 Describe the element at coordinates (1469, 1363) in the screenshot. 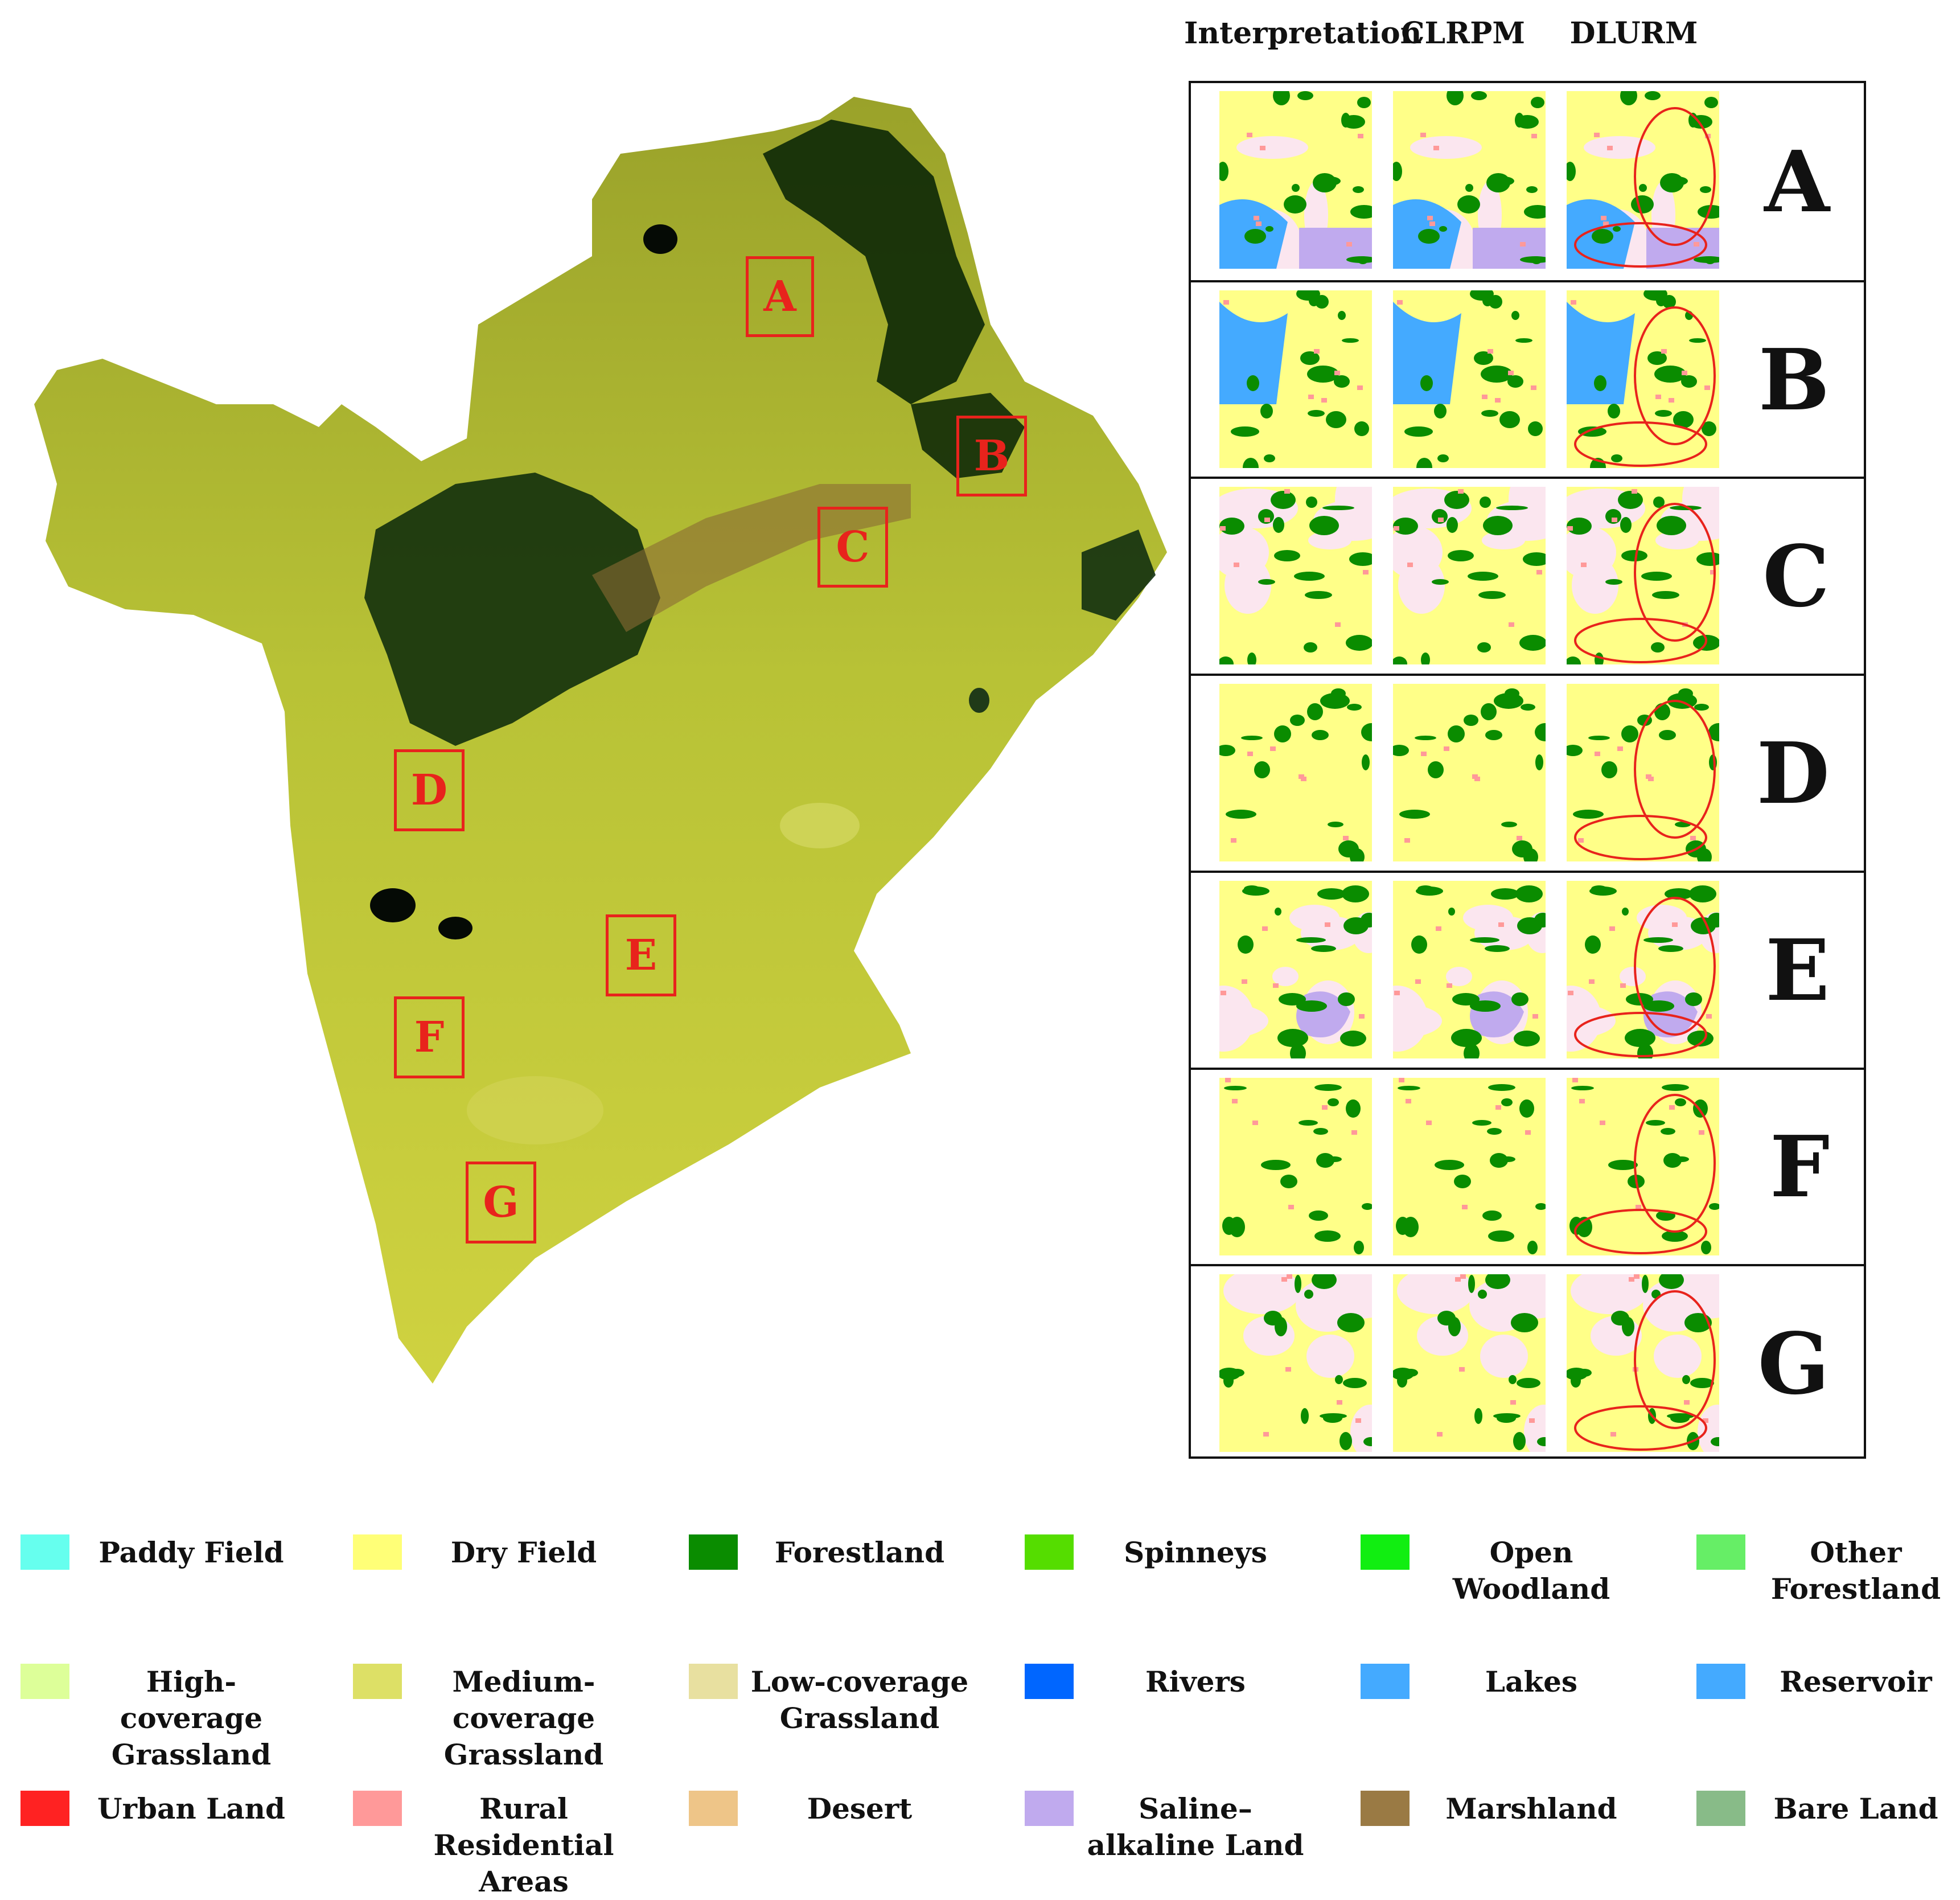

I see `thumbnail-clrpm-g` at that location.